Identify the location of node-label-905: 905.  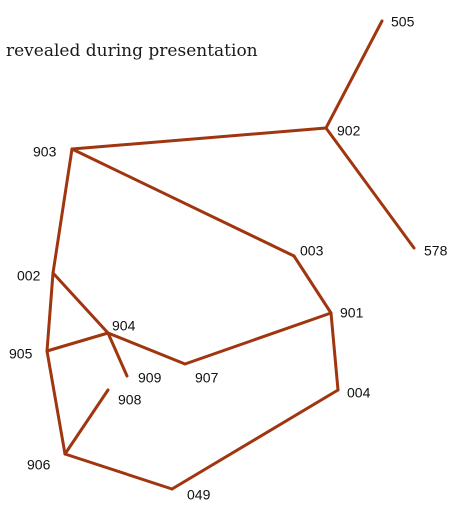
(21, 354).